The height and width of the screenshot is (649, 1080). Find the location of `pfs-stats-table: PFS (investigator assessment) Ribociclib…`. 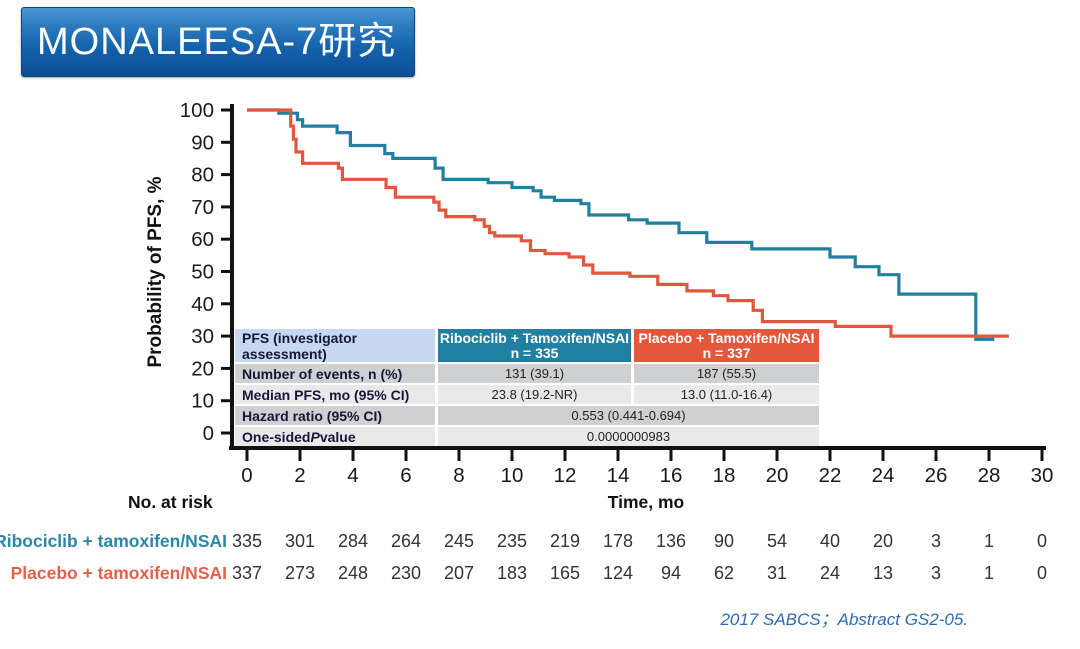

pfs-stats-table: PFS (investigator assessment) Ribociclib… is located at coordinates (527, 387).